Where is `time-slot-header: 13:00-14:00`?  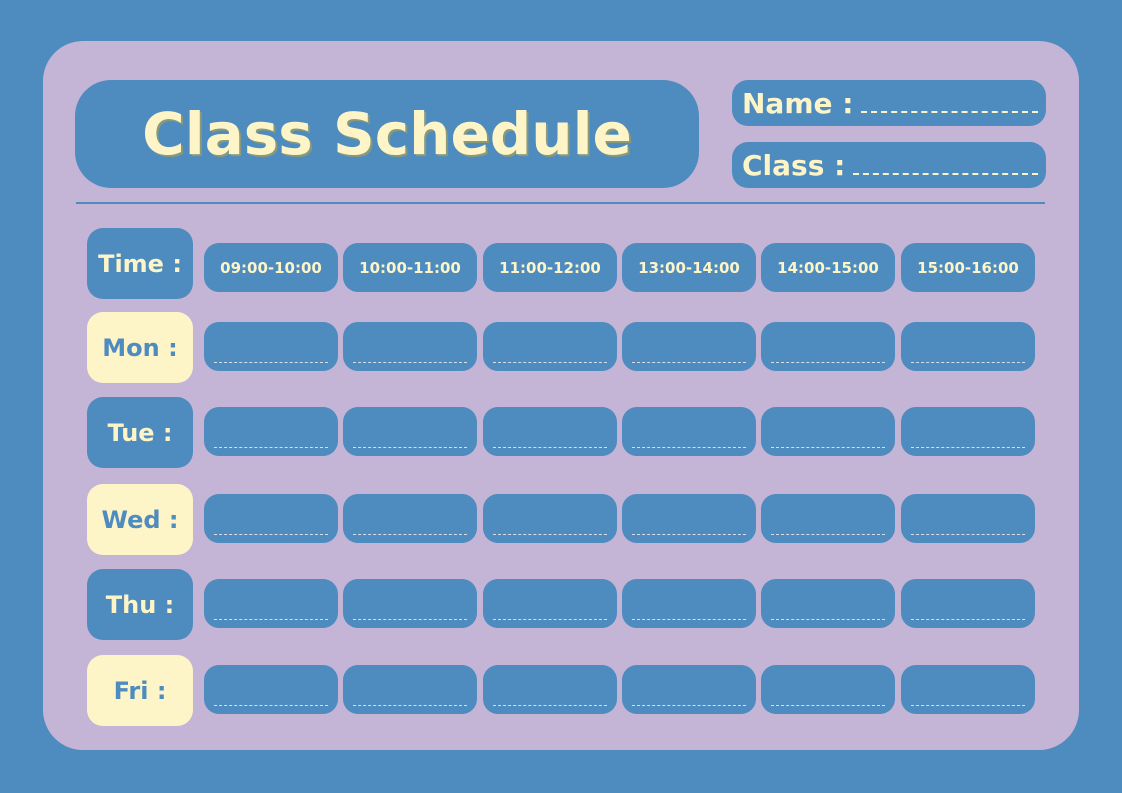
time-slot-header: 13:00-14:00 is located at coordinates (689, 267).